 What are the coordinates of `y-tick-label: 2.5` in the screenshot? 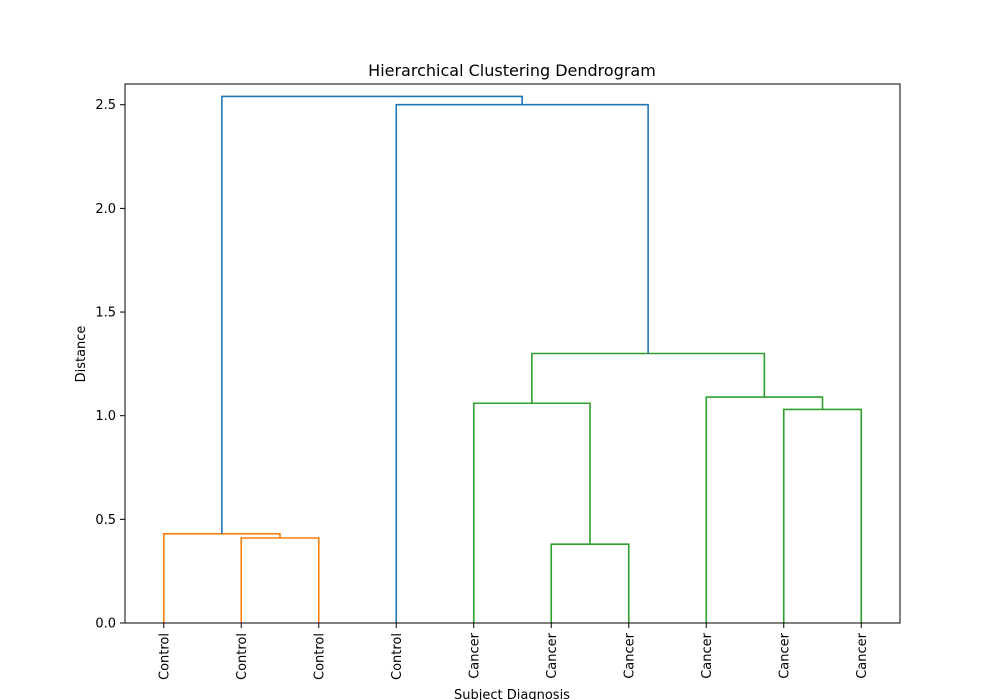 It's located at (105, 105).